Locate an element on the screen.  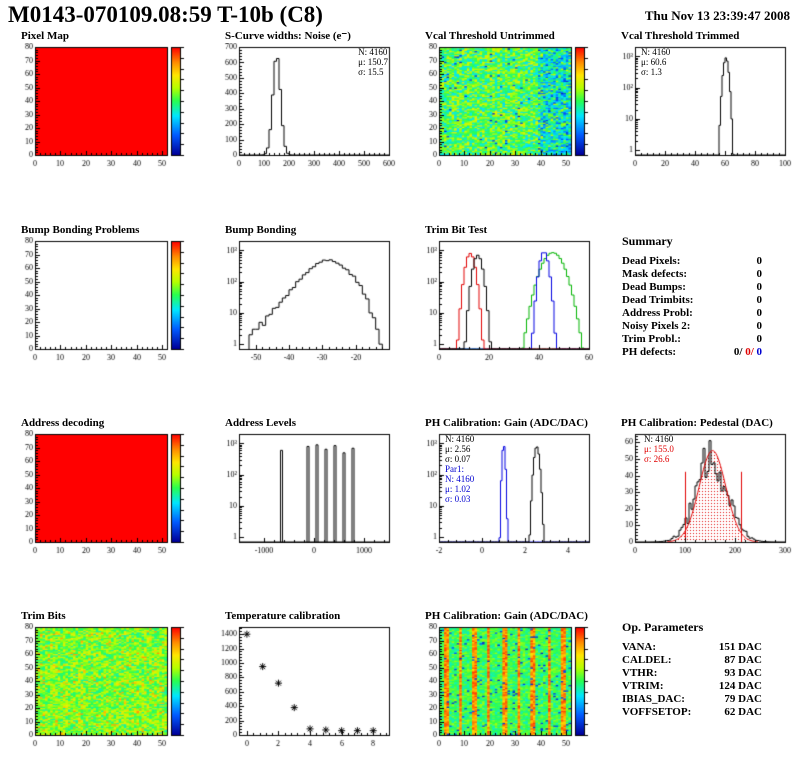
plot-ph-gain-map: PH Calibration: Gain (ADC/DAC) is located at coordinates (506, 679).